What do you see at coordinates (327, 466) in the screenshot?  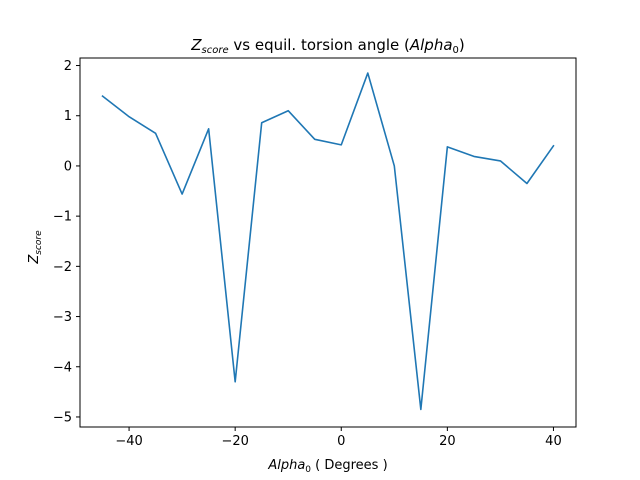 I see `x-axis-label: Alpha0 ( Degrees )` at bounding box center [327, 466].